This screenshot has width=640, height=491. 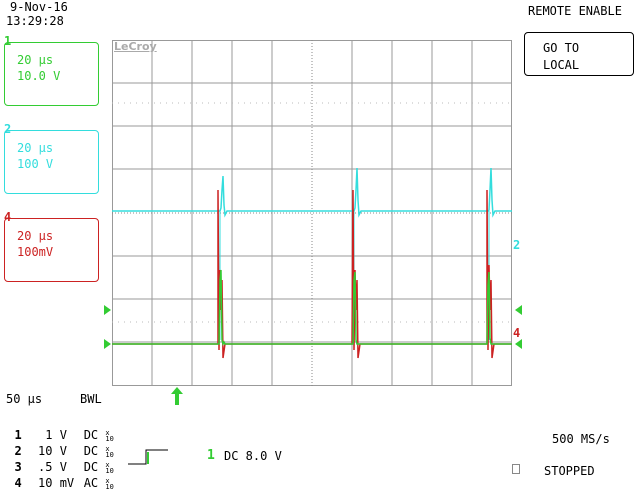 What do you see at coordinates (581, 439) in the screenshot?
I see `sample-rate-readout: 500 MS/s` at bounding box center [581, 439].